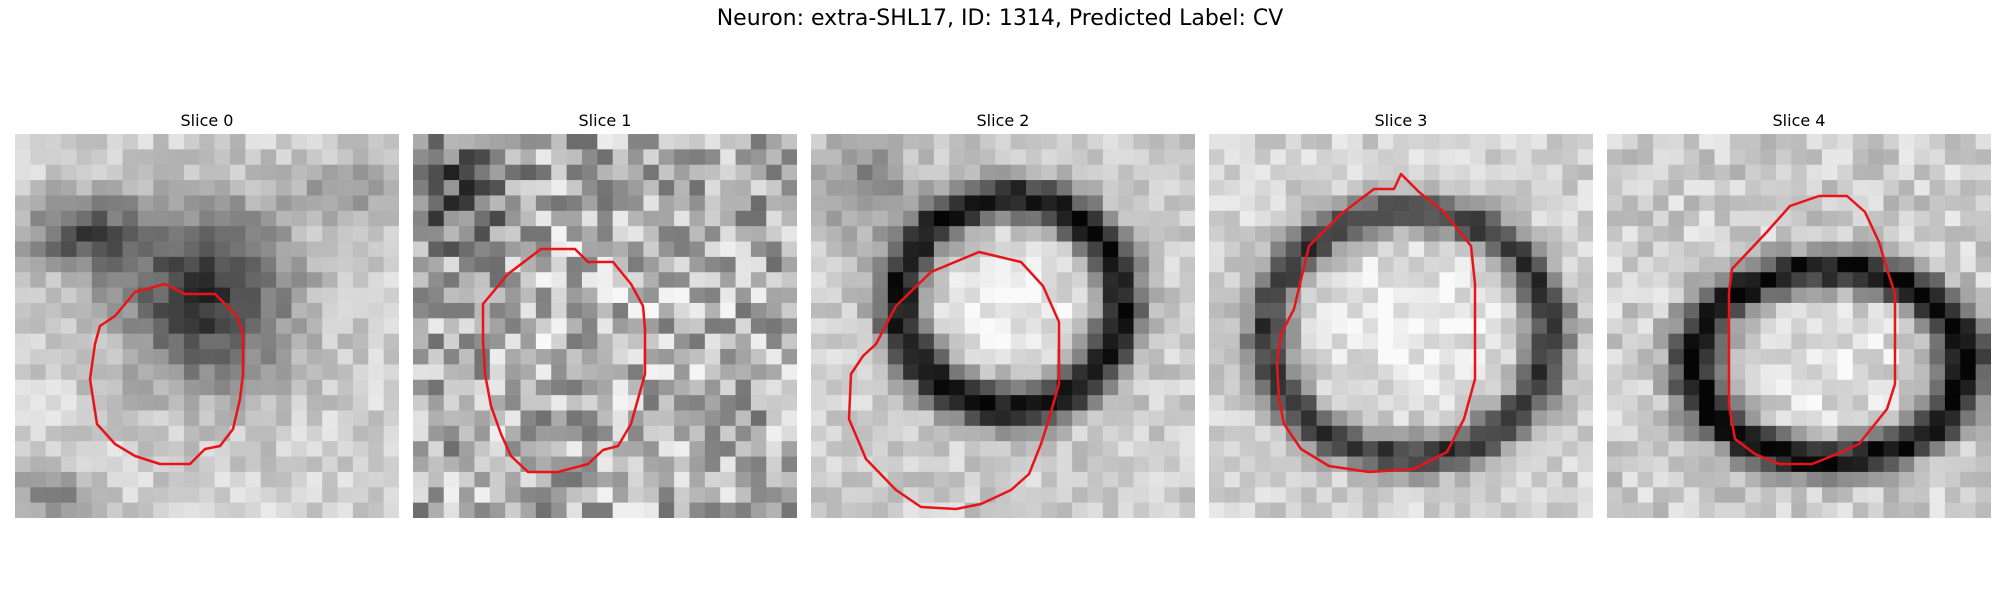  Describe the element at coordinates (1401, 120) in the screenshot. I see `slice-title-3: Slice 3` at that location.